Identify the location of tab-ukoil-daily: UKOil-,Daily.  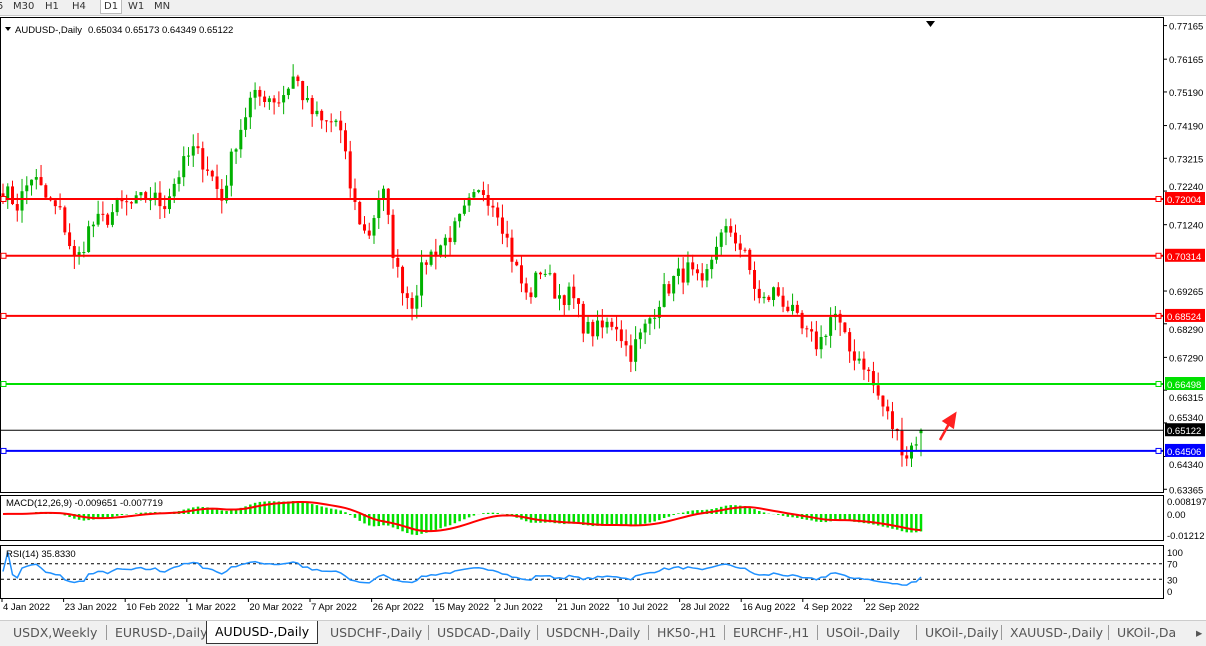
(962, 632).